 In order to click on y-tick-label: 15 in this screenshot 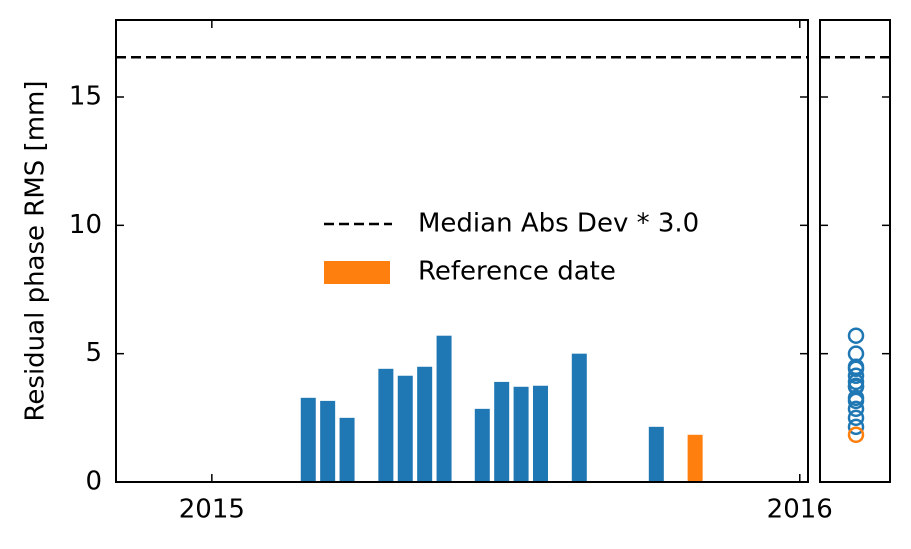, I will do `click(85, 97)`.